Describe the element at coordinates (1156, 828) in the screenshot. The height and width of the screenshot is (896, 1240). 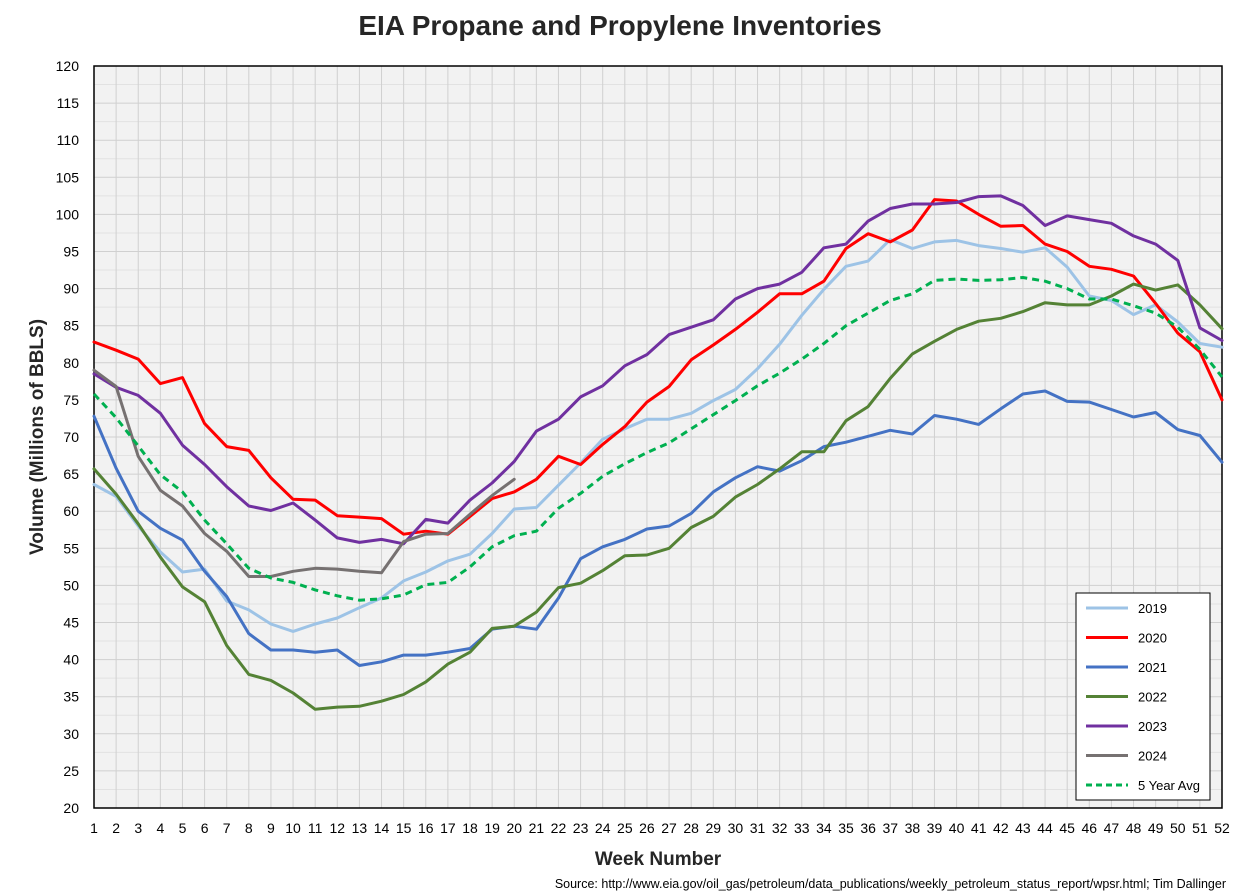
I see `x-tick-label: 49` at that location.